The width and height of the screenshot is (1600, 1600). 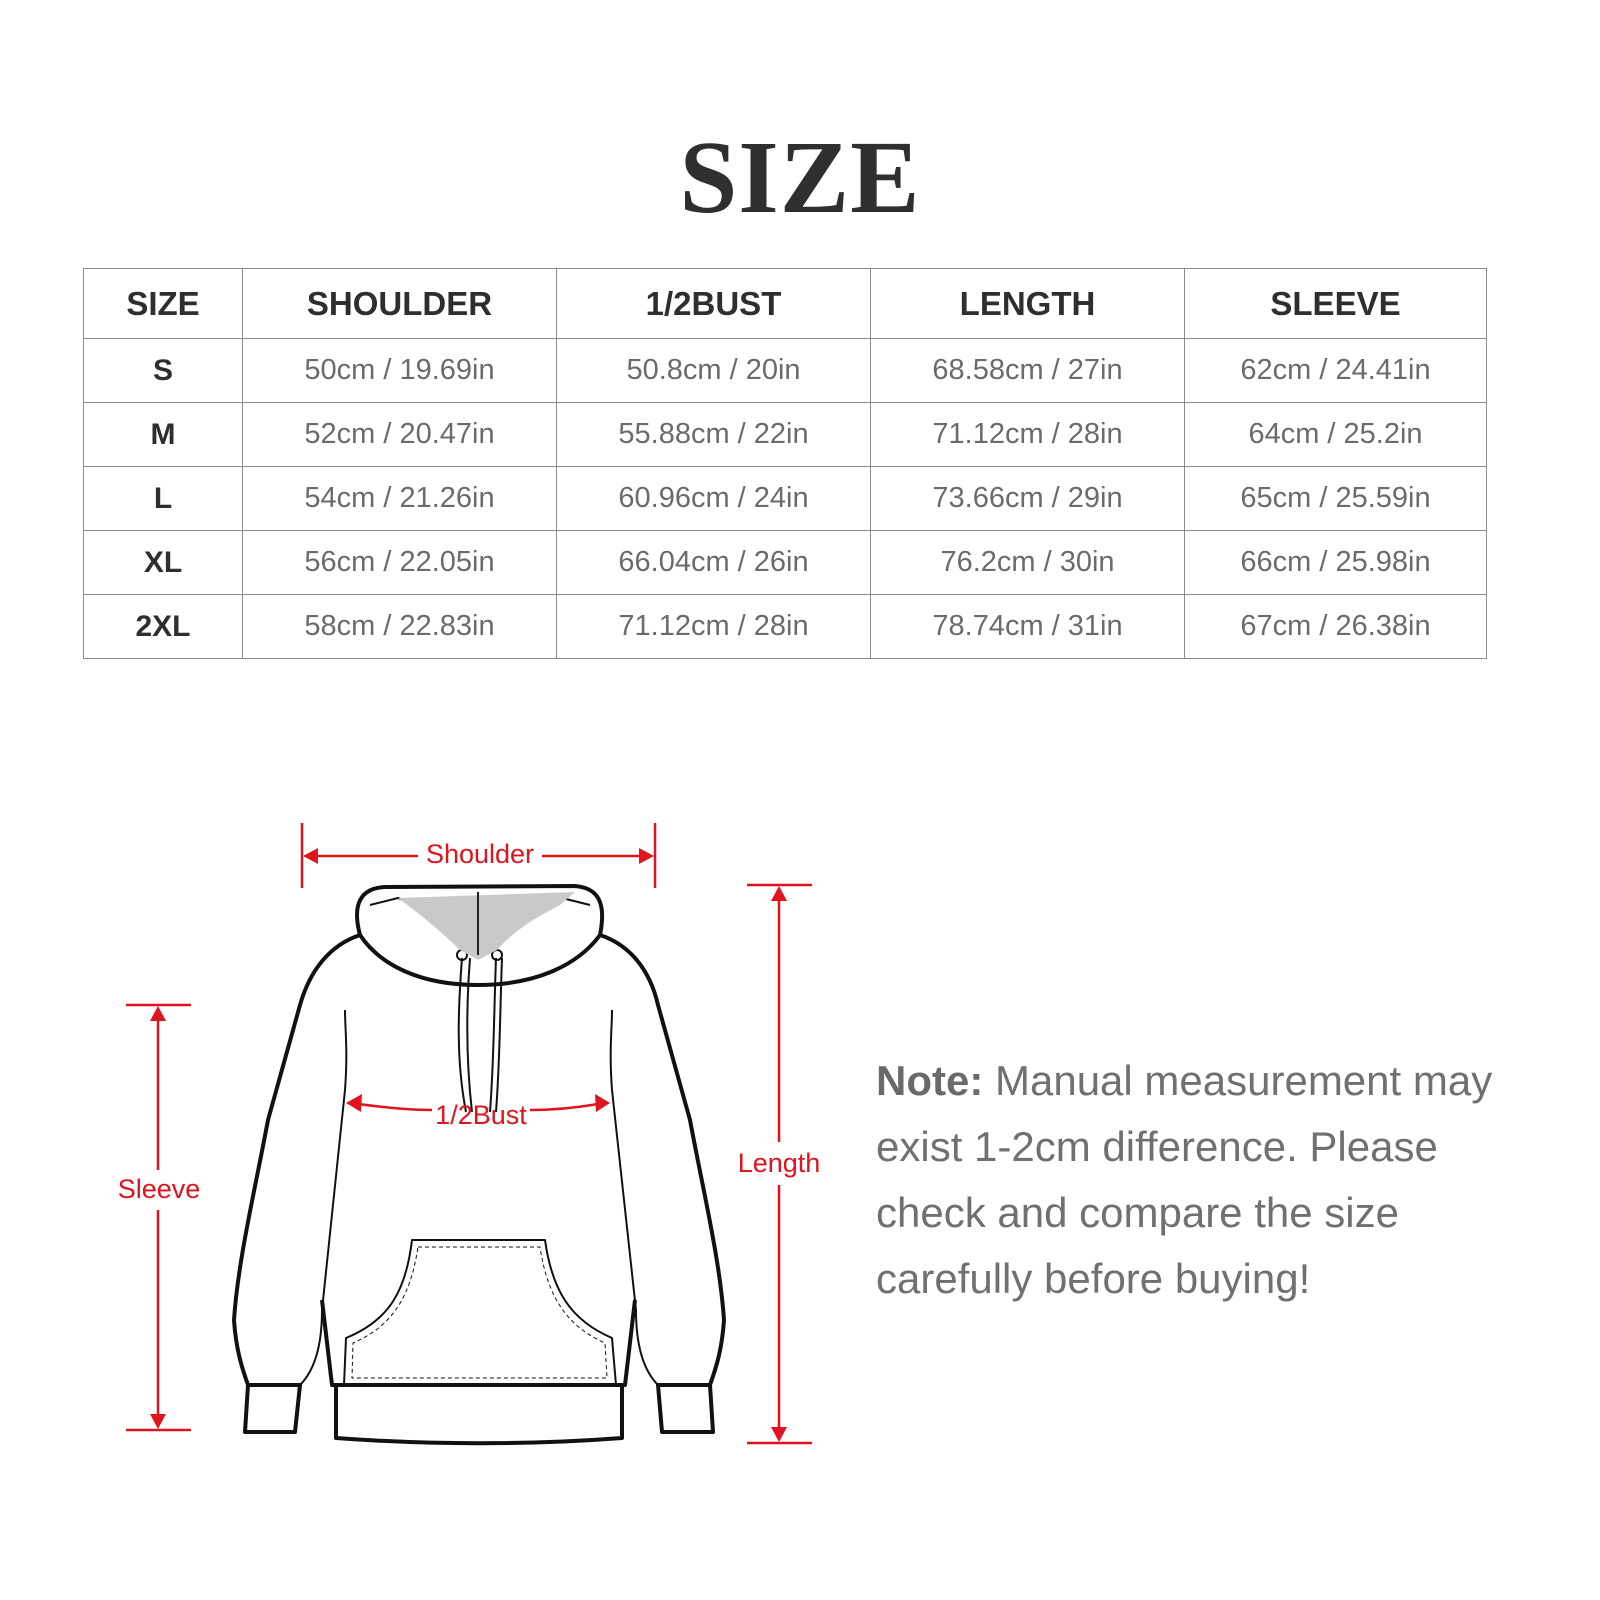 I want to click on measurement-cell: 55.88cm / 22in, so click(x=713, y=434).